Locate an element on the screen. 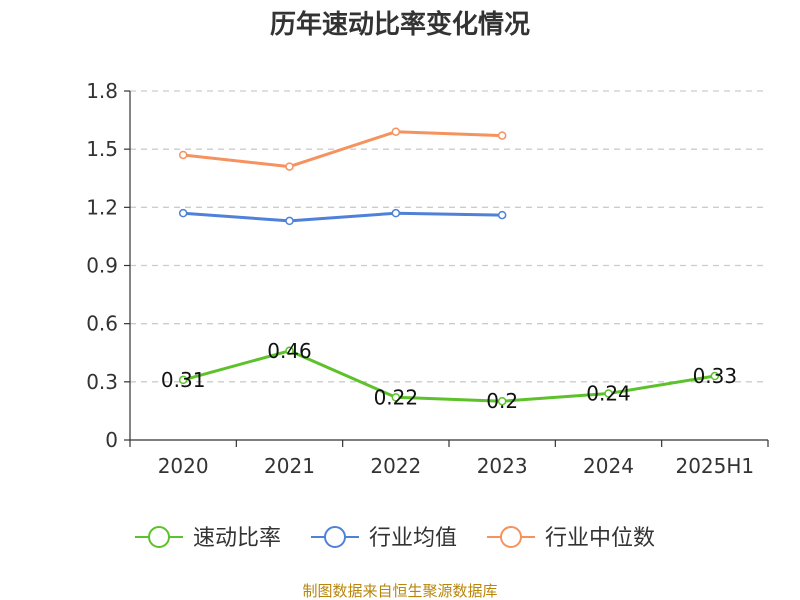  legend-label-2: 行业中位数 is located at coordinates (600, 538).